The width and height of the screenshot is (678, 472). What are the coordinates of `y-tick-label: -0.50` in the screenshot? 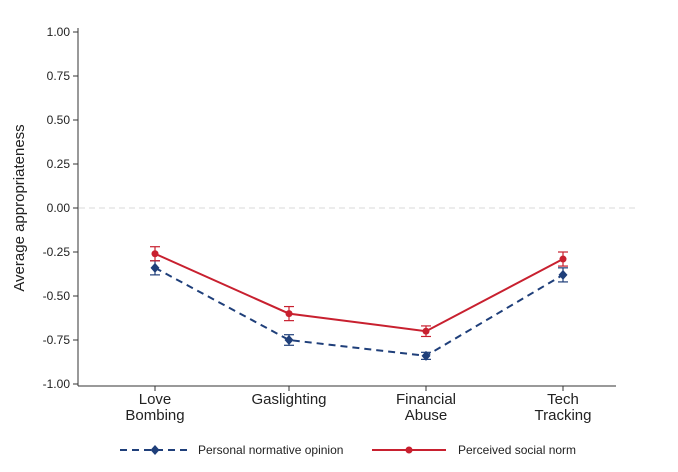 It's located at (57, 296).